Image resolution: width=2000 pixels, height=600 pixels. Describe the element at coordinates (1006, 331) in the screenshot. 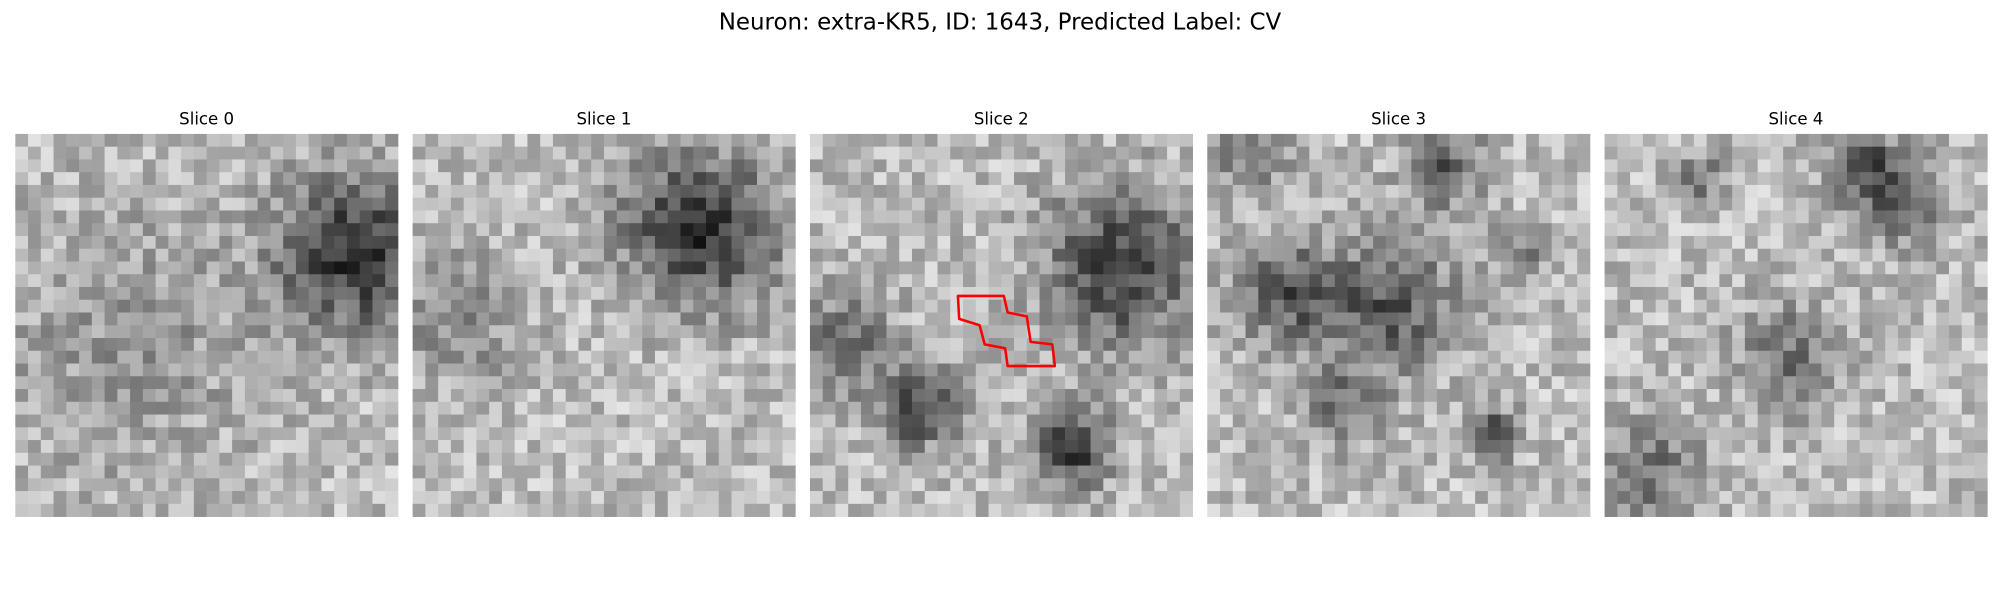

I see `roi-contour` at that location.